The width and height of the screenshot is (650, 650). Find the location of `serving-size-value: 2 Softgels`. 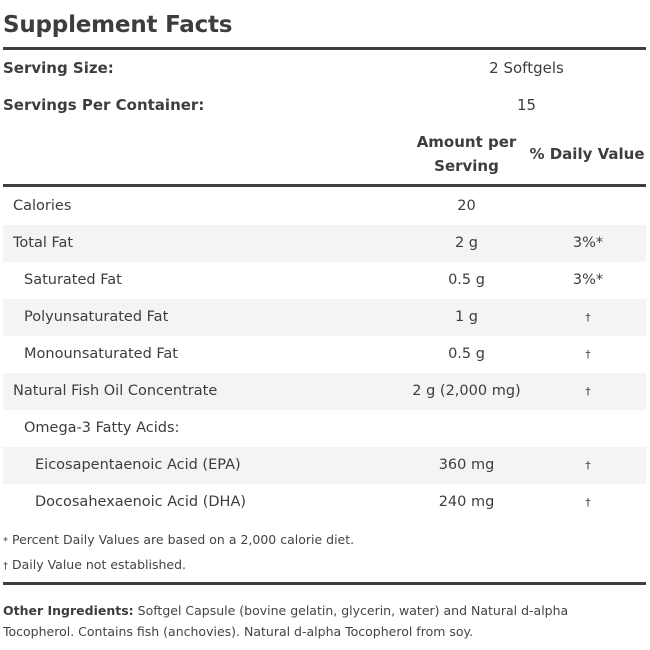

serving-size-value: 2 Softgels is located at coordinates (526, 68).